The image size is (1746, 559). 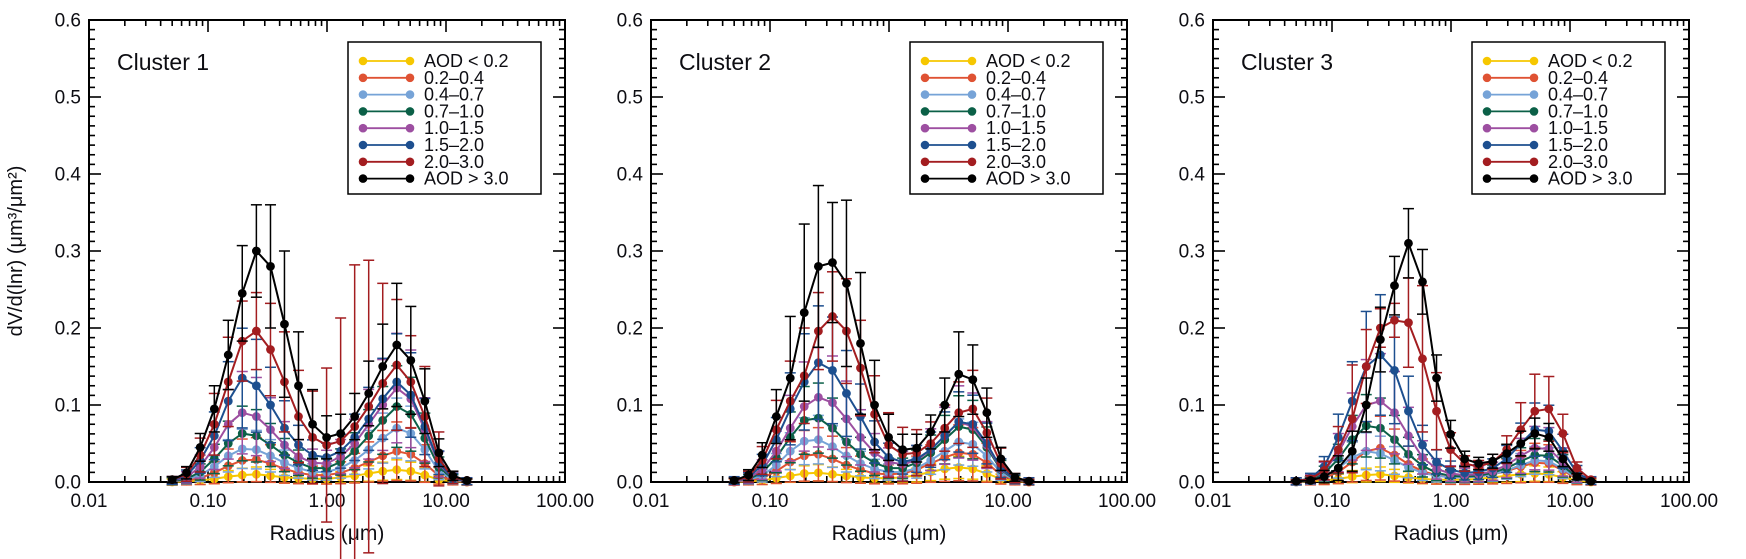 What do you see at coordinates (889, 533) in the screenshot?
I see `x-axis-title: Radius (μm)` at bounding box center [889, 533].